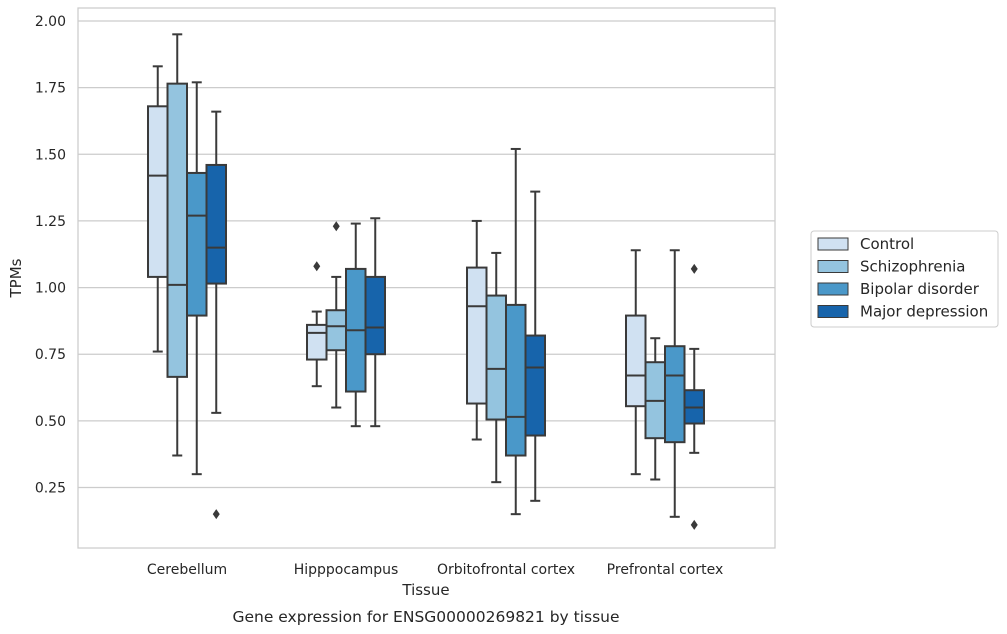 Image resolution: width=1007 pixels, height=634 pixels. Describe the element at coordinates (887, 244) in the screenshot. I see `legend-label: Control` at that location.